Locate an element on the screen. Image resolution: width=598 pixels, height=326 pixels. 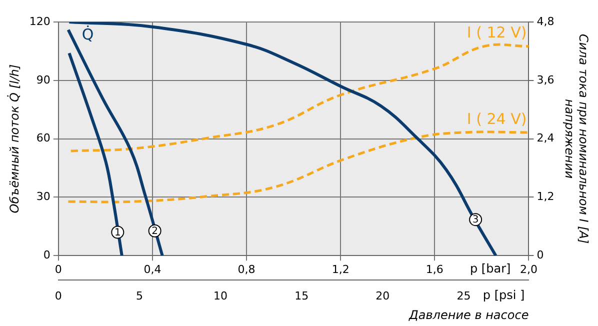
y-tick-label: 0 is located at coordinates (46, 255).